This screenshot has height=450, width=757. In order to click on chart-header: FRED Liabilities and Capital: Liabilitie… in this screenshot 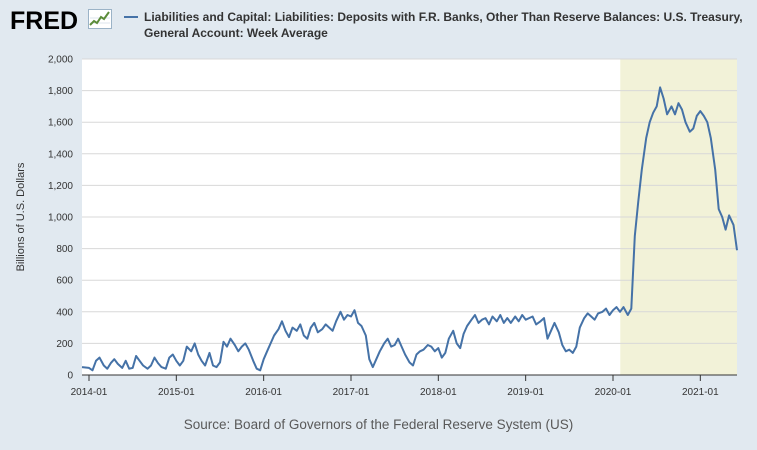, I will do `click(378, 26)`.